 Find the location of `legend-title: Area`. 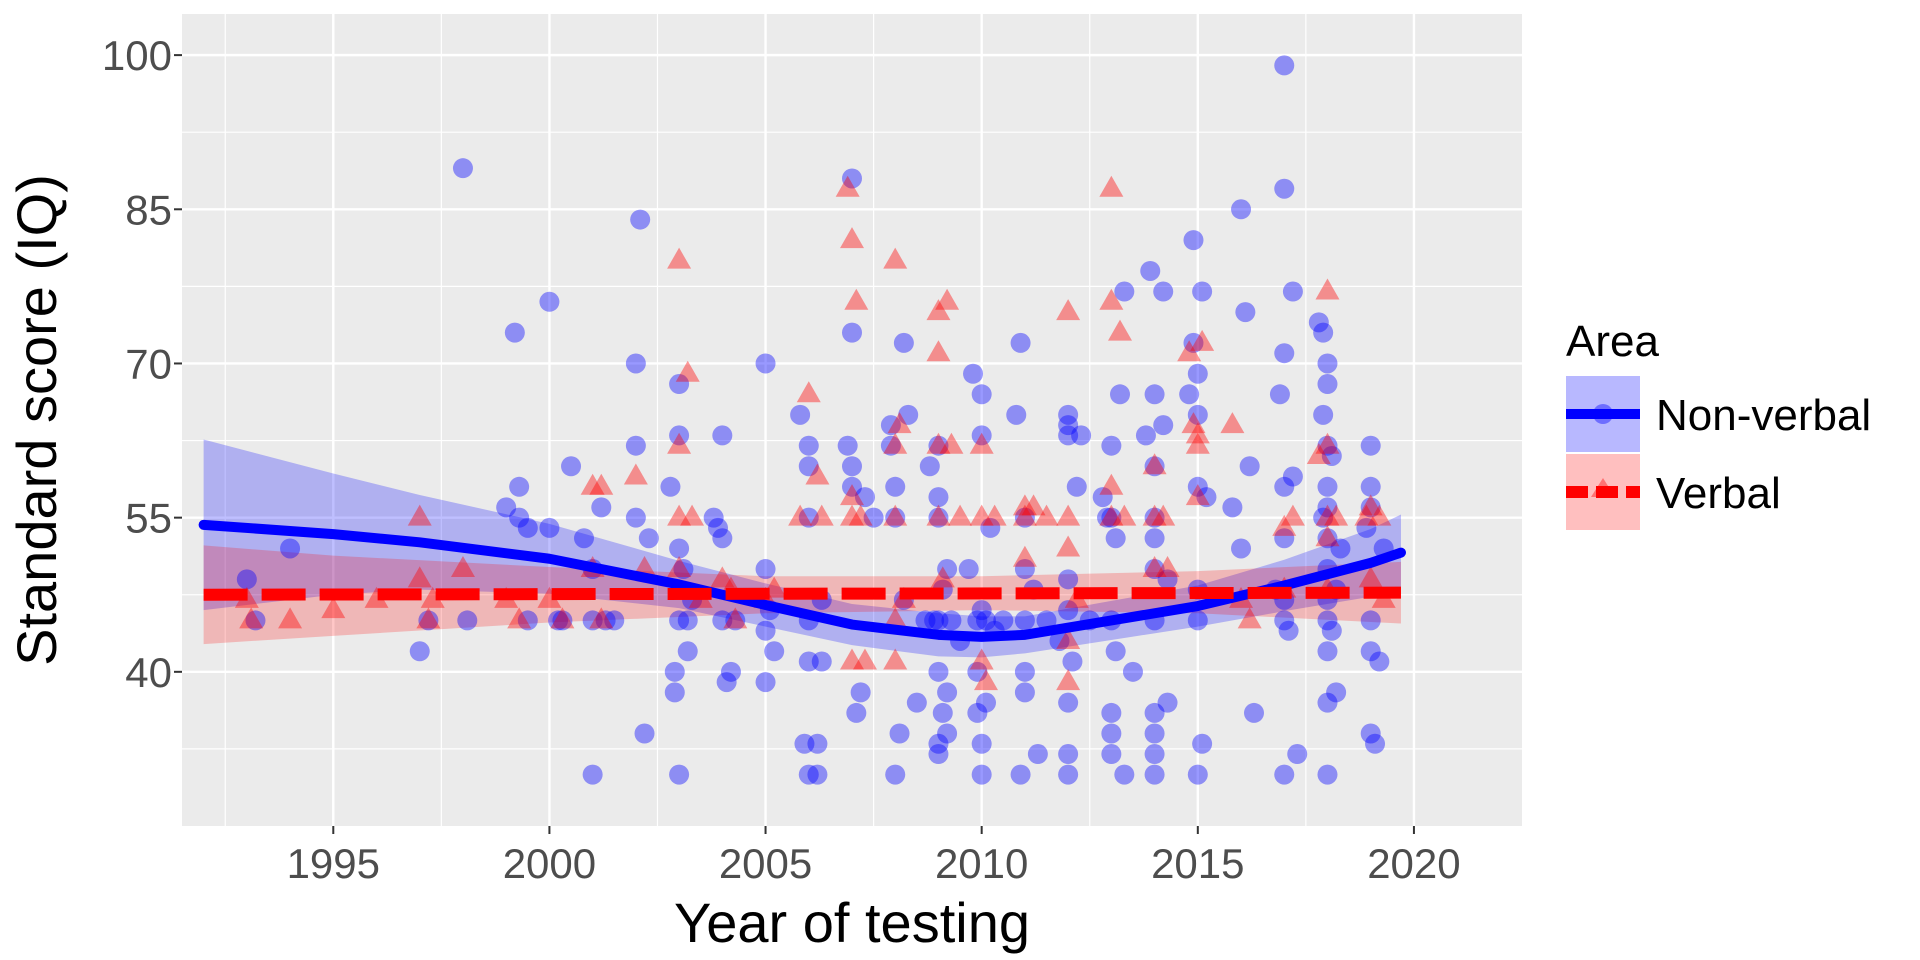

legend-title: Area is located at coordinates (1612, 341).